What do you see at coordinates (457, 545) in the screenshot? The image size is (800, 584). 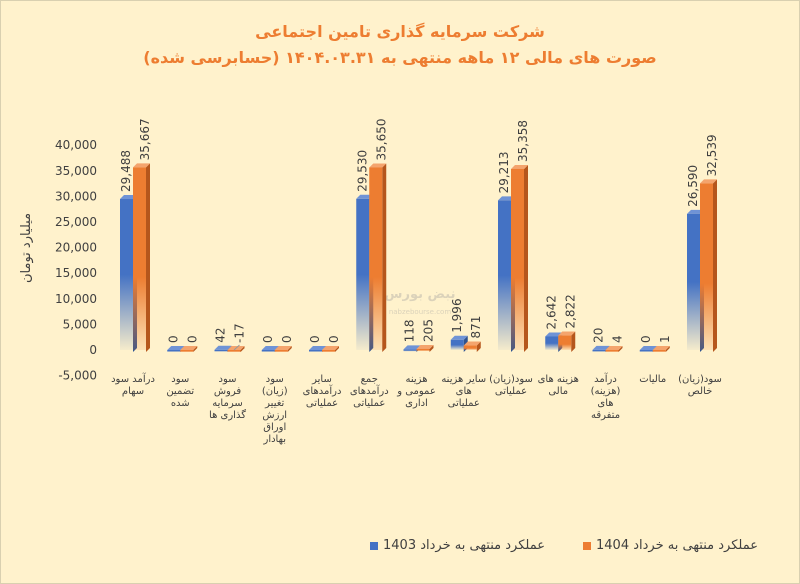 I see `legend-item-1403: عملکرد منتهی به خرداد 1403` at bounding box center [457, 545].